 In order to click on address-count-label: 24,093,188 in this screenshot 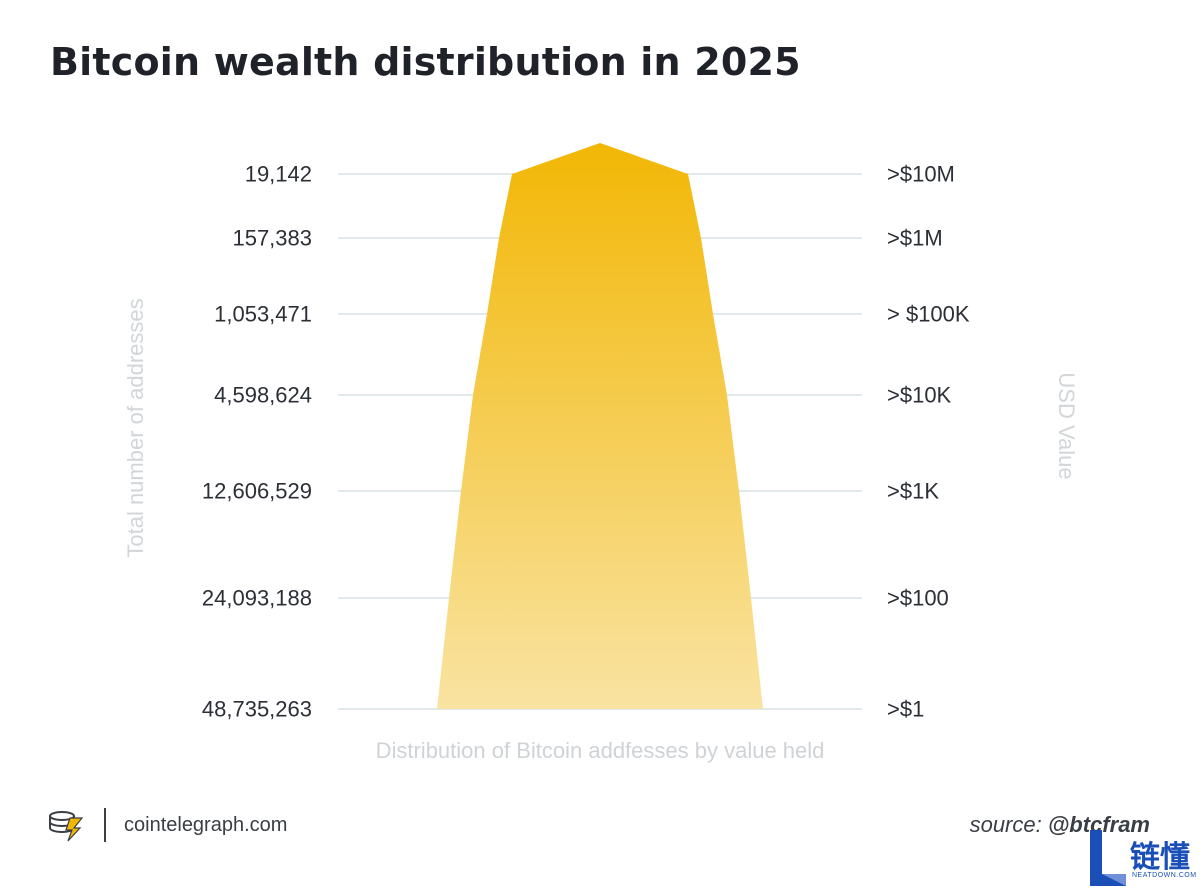, I will do `click(257, 598)`.